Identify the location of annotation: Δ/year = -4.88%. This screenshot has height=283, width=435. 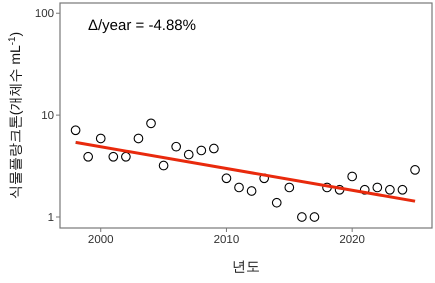
(142, 25).